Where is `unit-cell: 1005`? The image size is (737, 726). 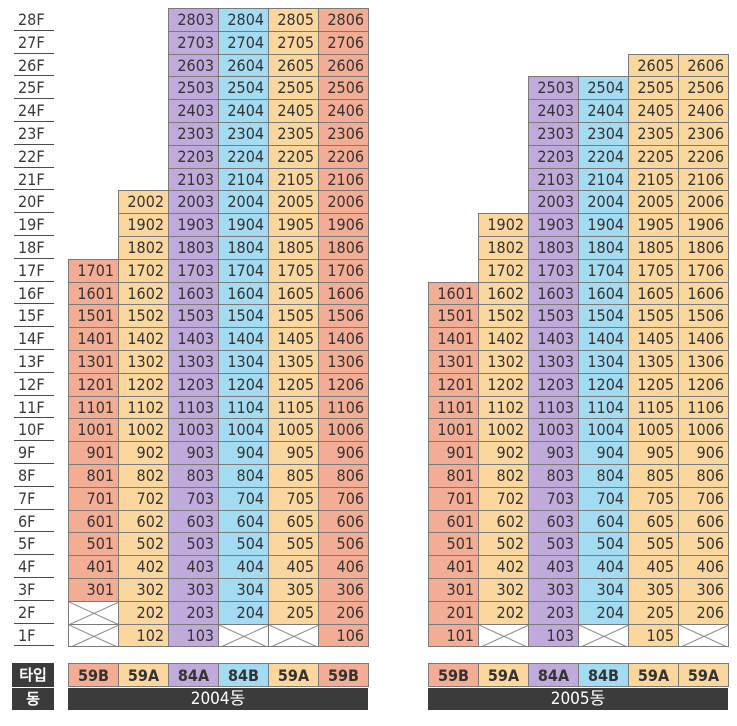
unit-cell: 1005 is located at coordinates (293, 430).